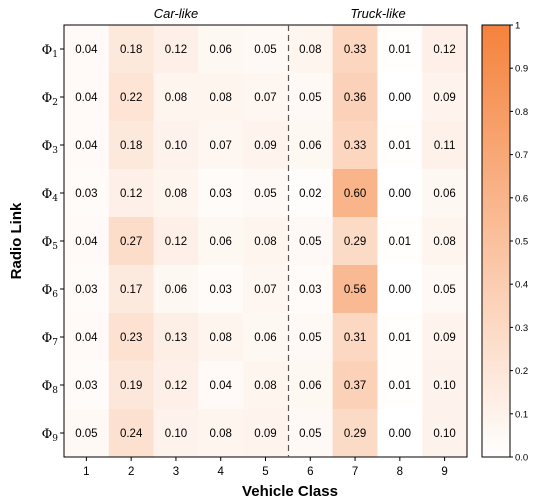 This screenshot has width=533, height=501. Describe the element at coordinates (521, 198) in the screenshot. I see `colorbar-tick-label: 0.6` at that location.